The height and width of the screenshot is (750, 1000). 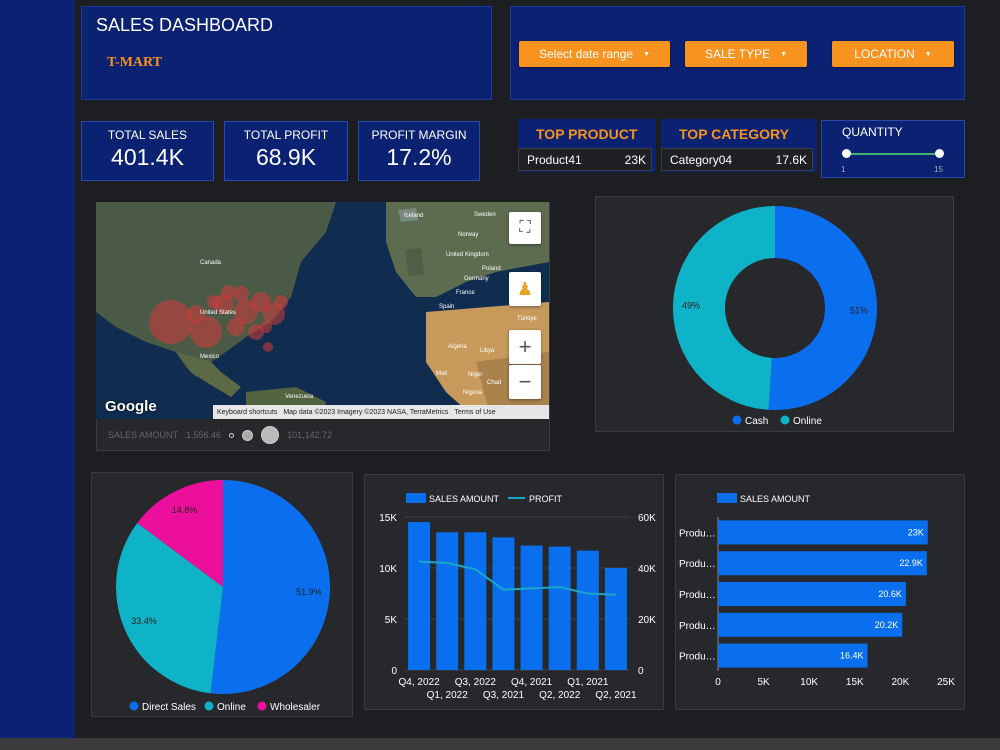 I want to click on fullscreen-icon: ⛶, so click(x=525, y=227).